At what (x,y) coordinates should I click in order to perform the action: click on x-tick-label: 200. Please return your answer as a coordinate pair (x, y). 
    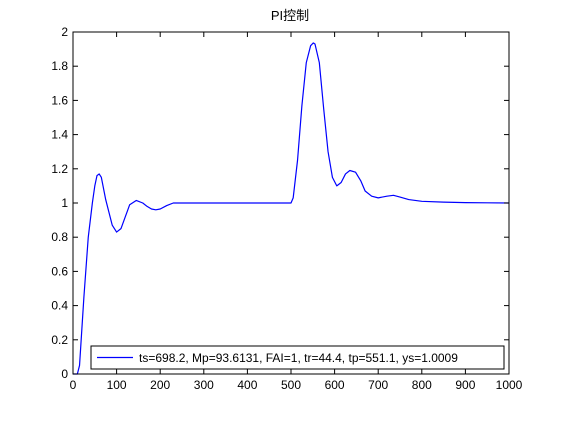
    Looking at the image, I should click on (160, 385).